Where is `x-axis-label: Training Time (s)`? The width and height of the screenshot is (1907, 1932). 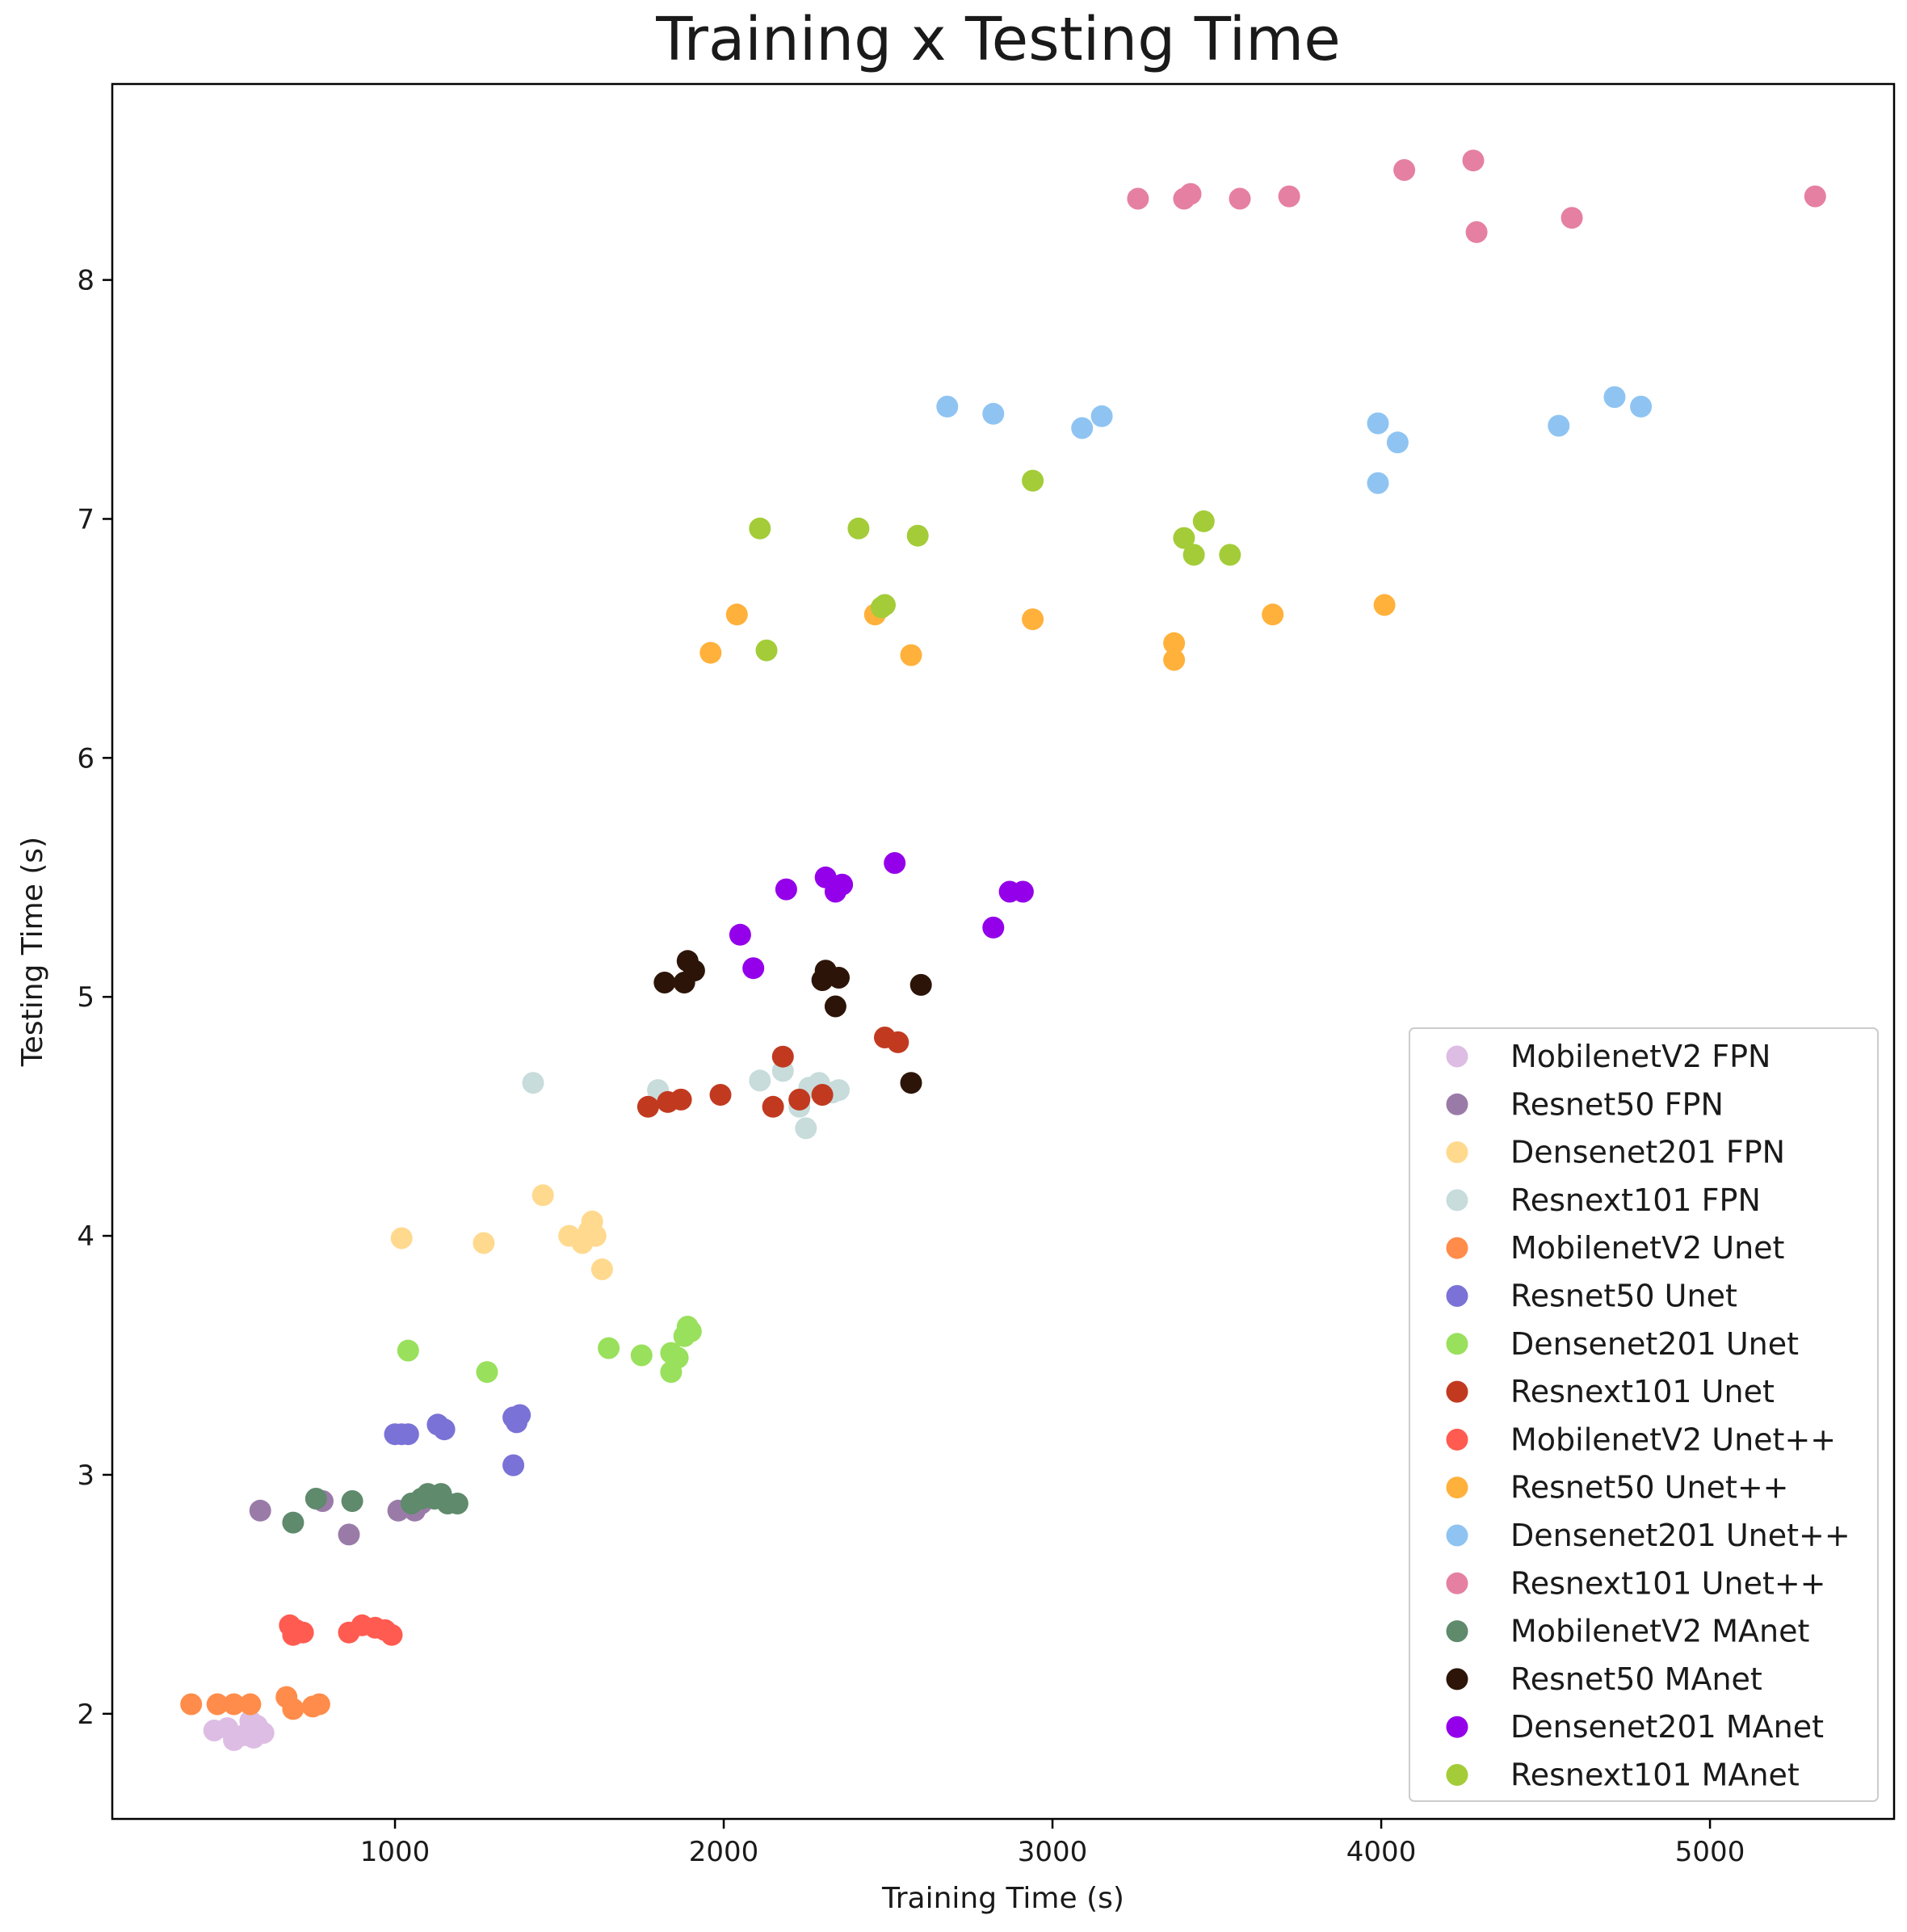 x-axis-label: Training Time (s) is located at coordinates (1002, 1899).